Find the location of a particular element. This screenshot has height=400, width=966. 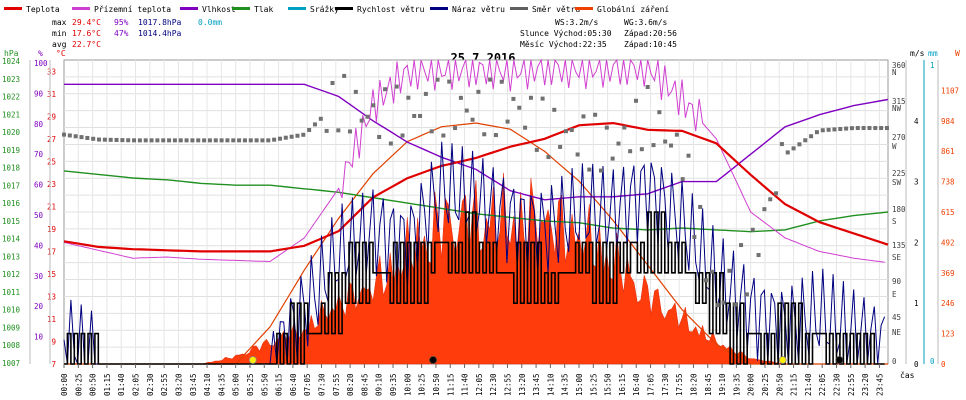

x-tick-label: 04:10 is located at coordinates (207, 384).